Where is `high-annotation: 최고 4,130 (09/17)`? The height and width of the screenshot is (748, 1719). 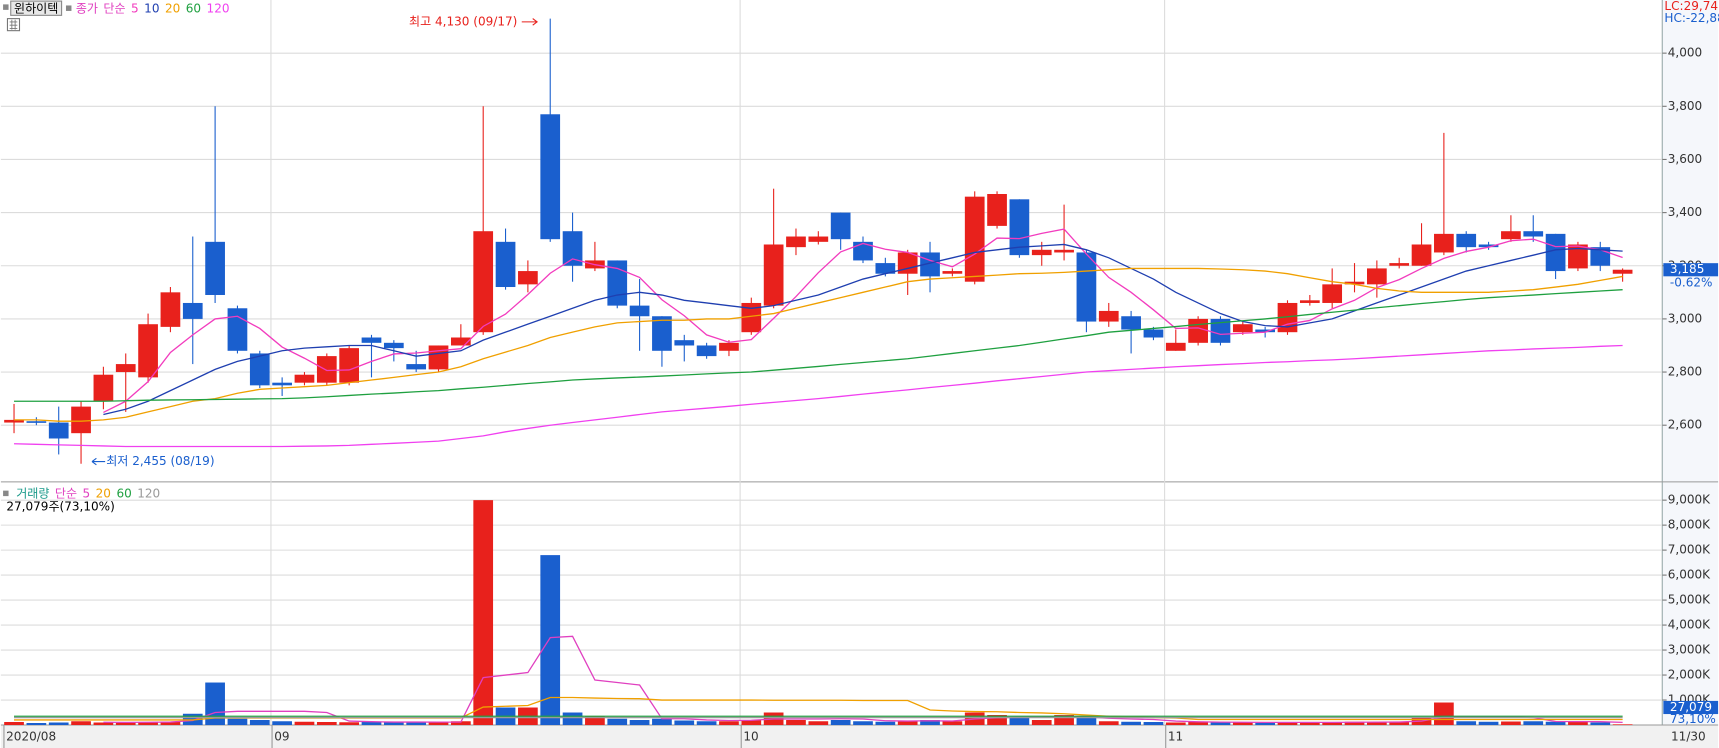
high-annotation: 최고 4,130 (09/17) is located at coordinates (463, 21).